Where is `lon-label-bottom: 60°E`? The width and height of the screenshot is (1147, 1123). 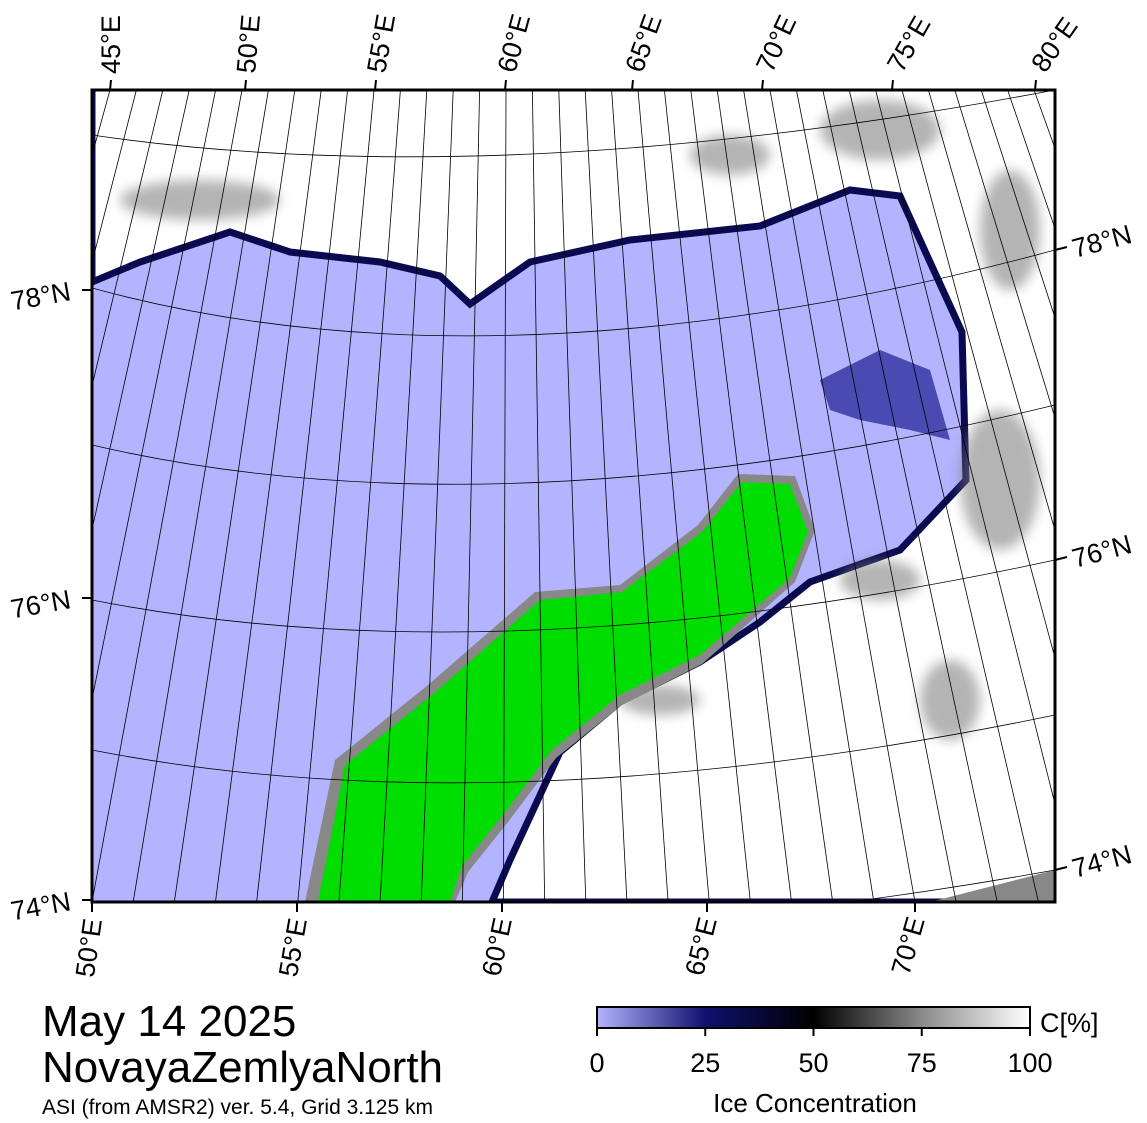
lon-label-bottom: 60°E is located at coordinates (497, 947).